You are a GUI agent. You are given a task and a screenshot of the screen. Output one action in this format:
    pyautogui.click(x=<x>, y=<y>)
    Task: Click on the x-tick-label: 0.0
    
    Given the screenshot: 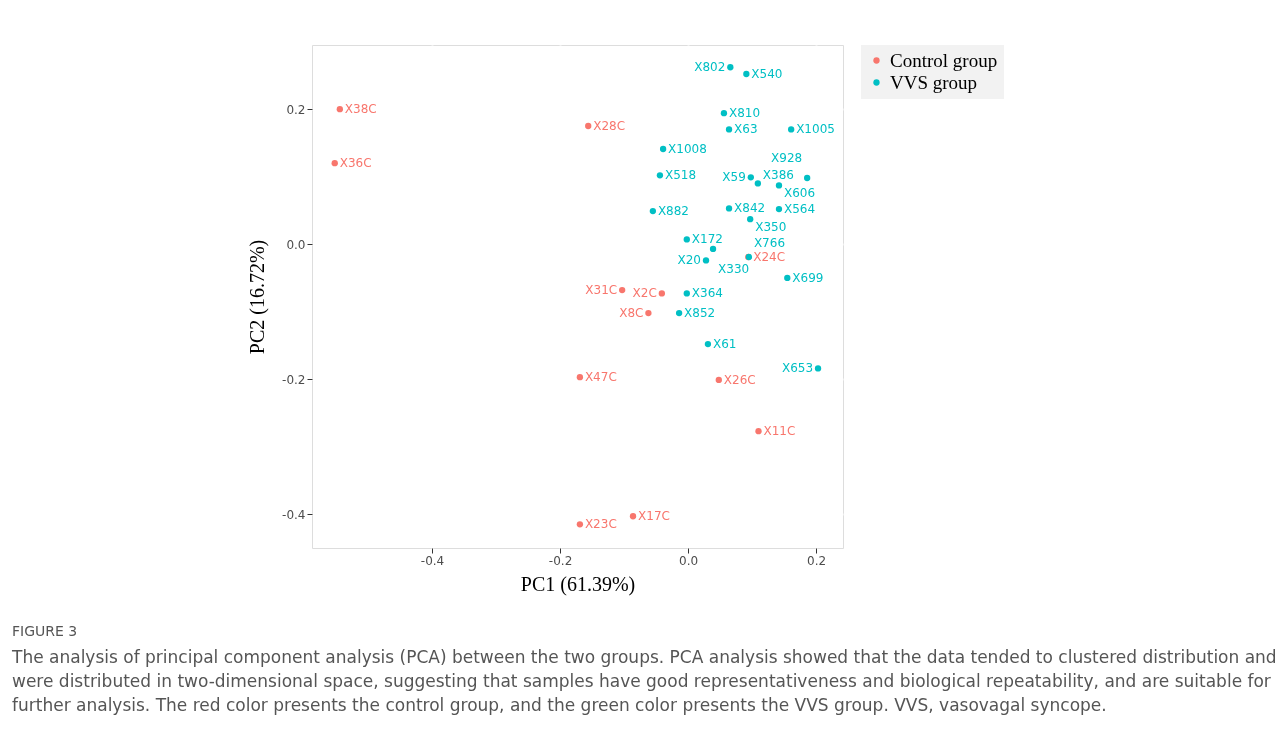 What is the action you would take?
    pyautogui.click(x=689, y=560)
    